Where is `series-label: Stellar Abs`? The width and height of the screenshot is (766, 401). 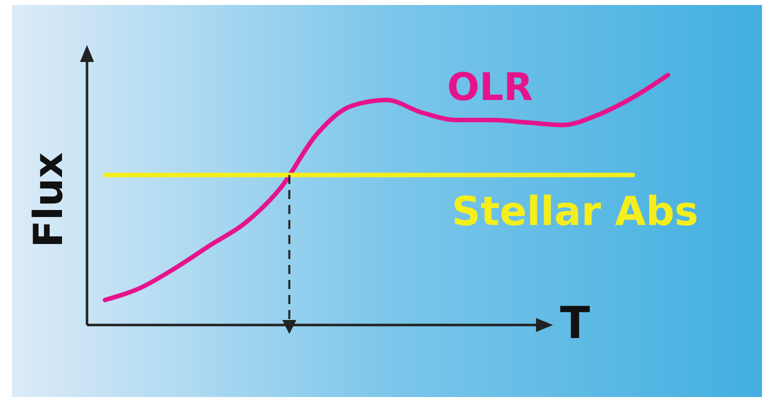
series-label: Stellar Abs is located at coordinates (575, 212).